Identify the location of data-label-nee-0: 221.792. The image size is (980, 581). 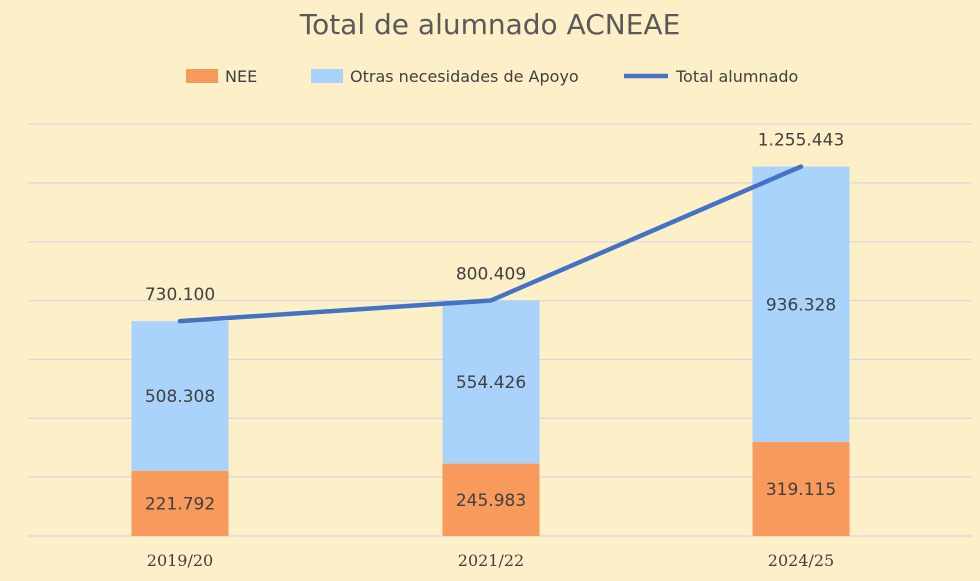
(180, 504).